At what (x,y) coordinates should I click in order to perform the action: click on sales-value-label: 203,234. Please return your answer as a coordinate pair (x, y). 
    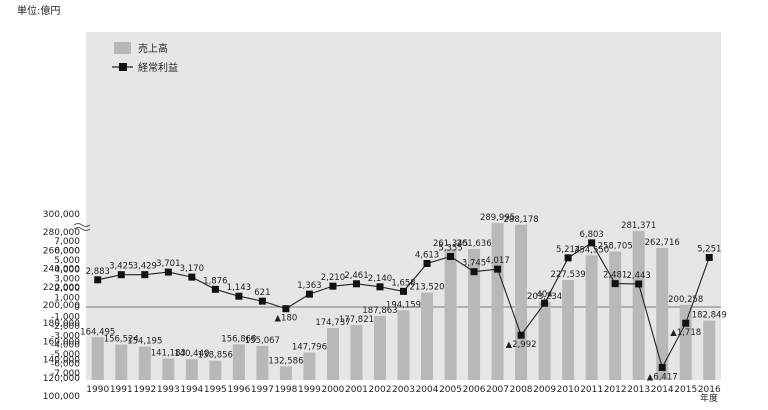
    Looking at the image, I should click on (544, 297).